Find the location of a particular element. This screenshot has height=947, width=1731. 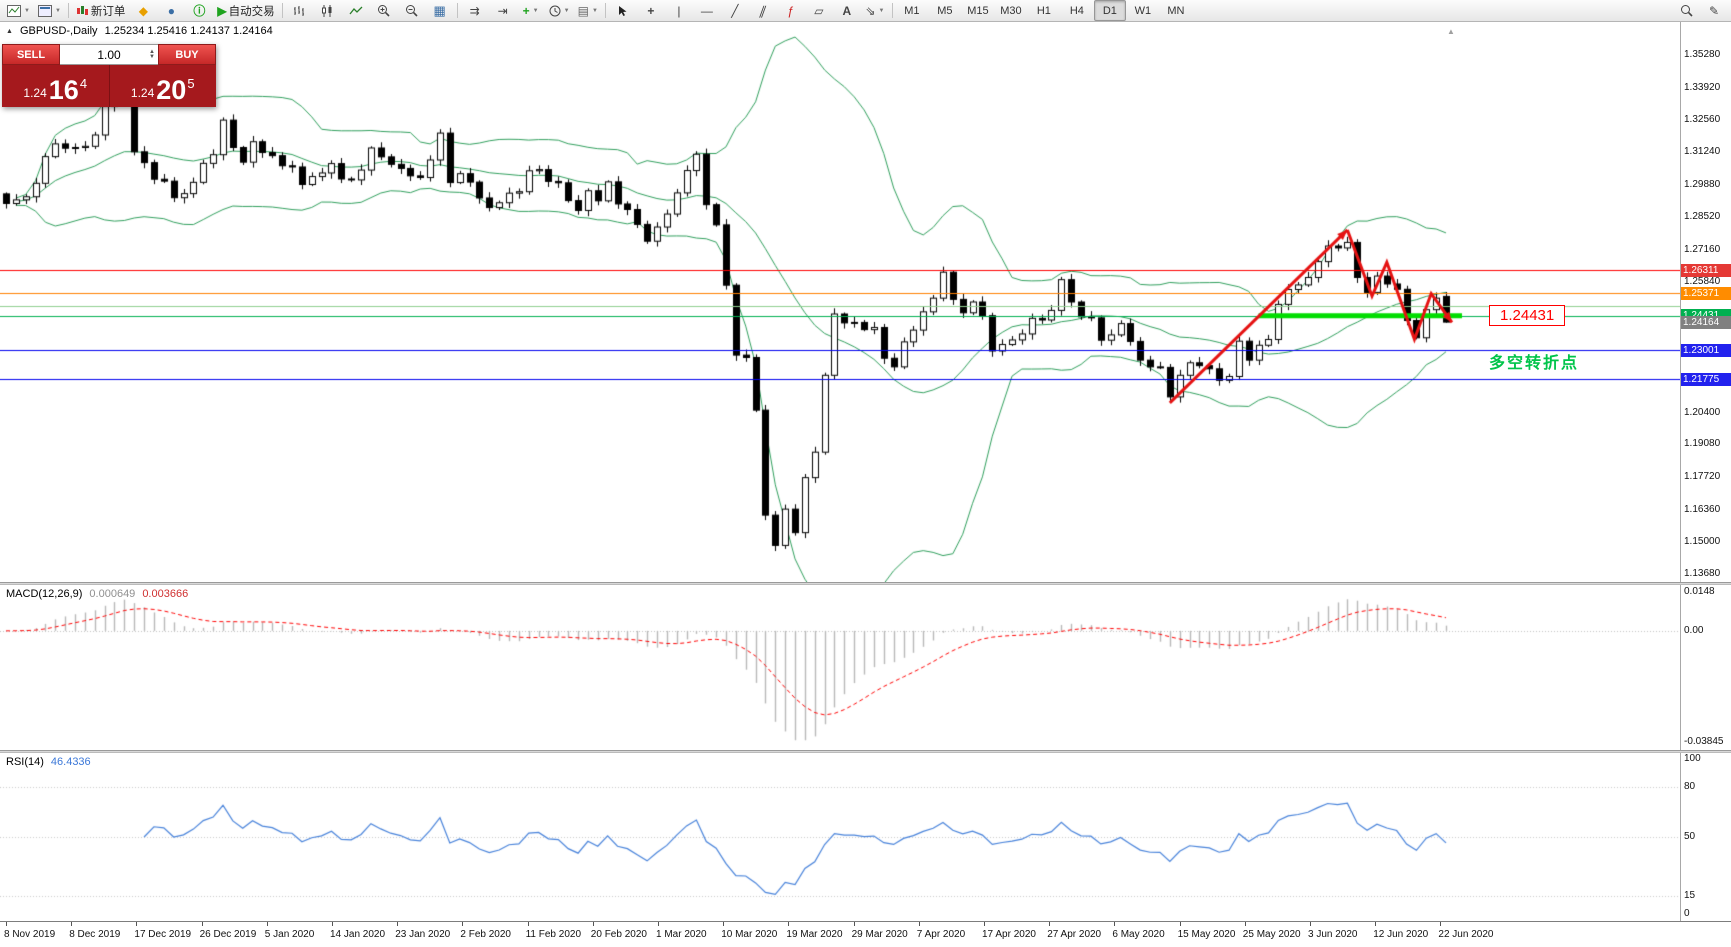

timeframe-M15: M15 is located at coordinates (978, 10).